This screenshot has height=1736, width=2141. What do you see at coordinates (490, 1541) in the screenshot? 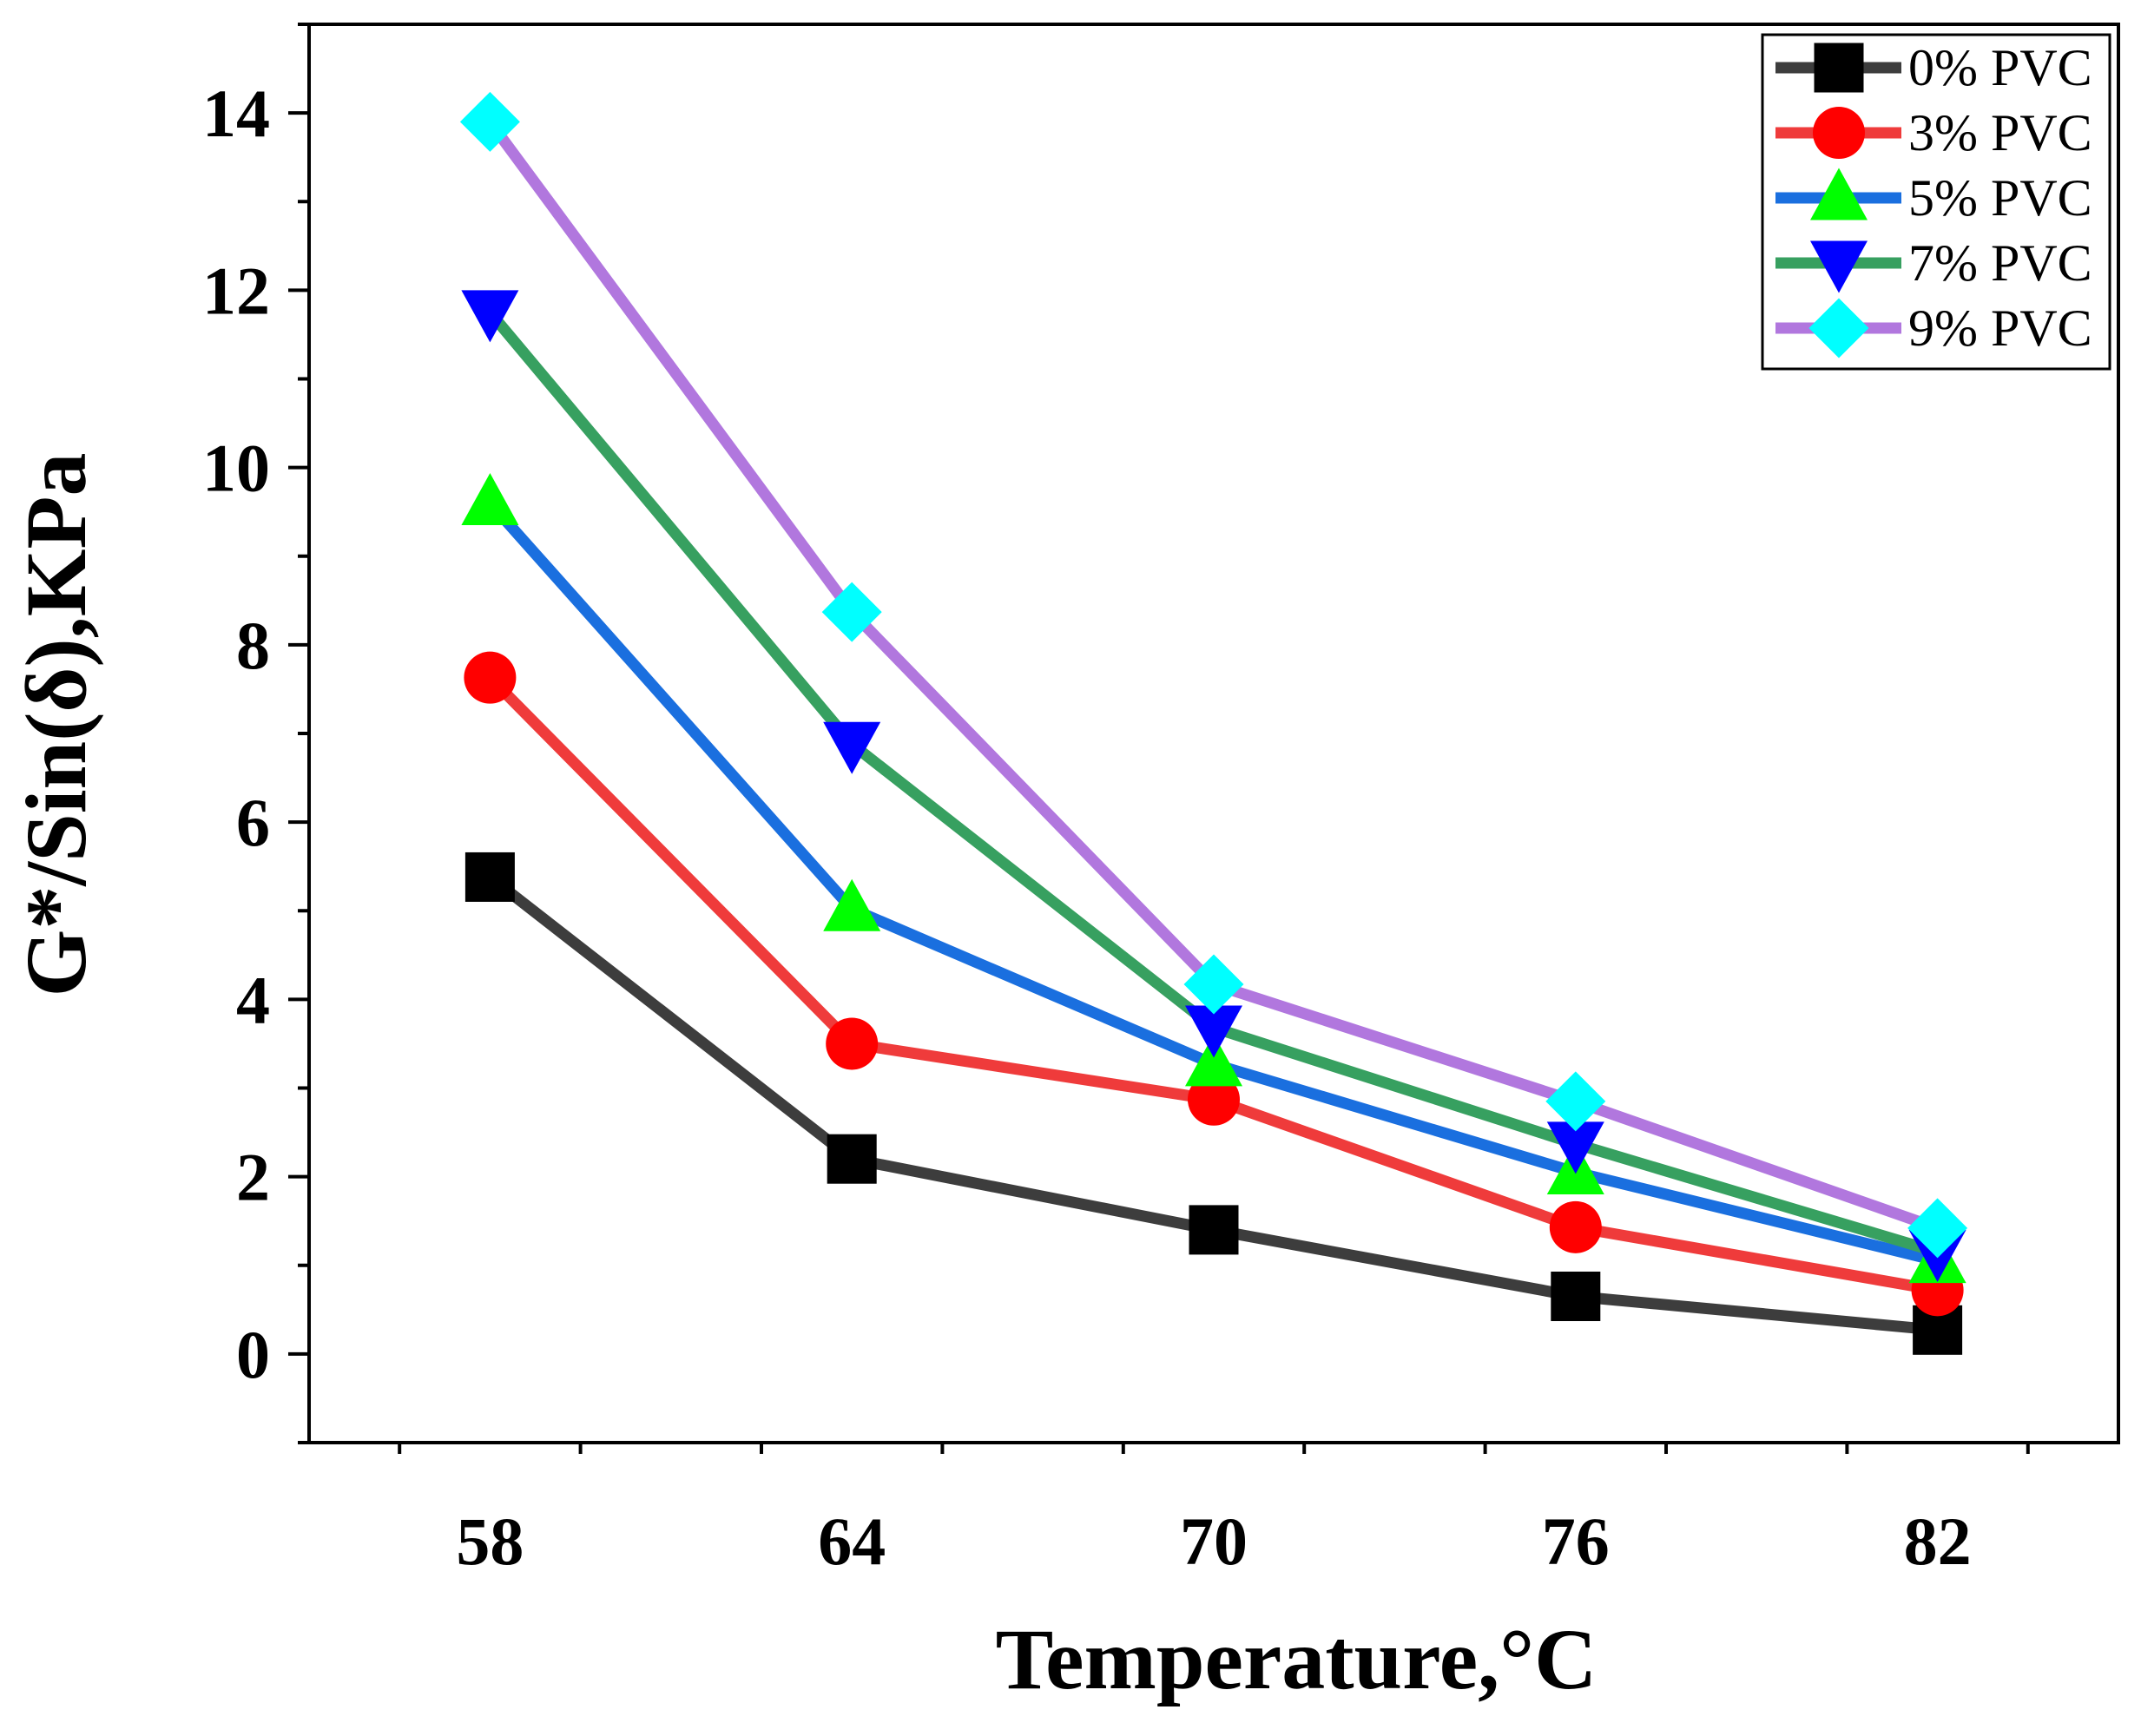
I see `x-tick-label: 58` at bounding box center [490, 1541].